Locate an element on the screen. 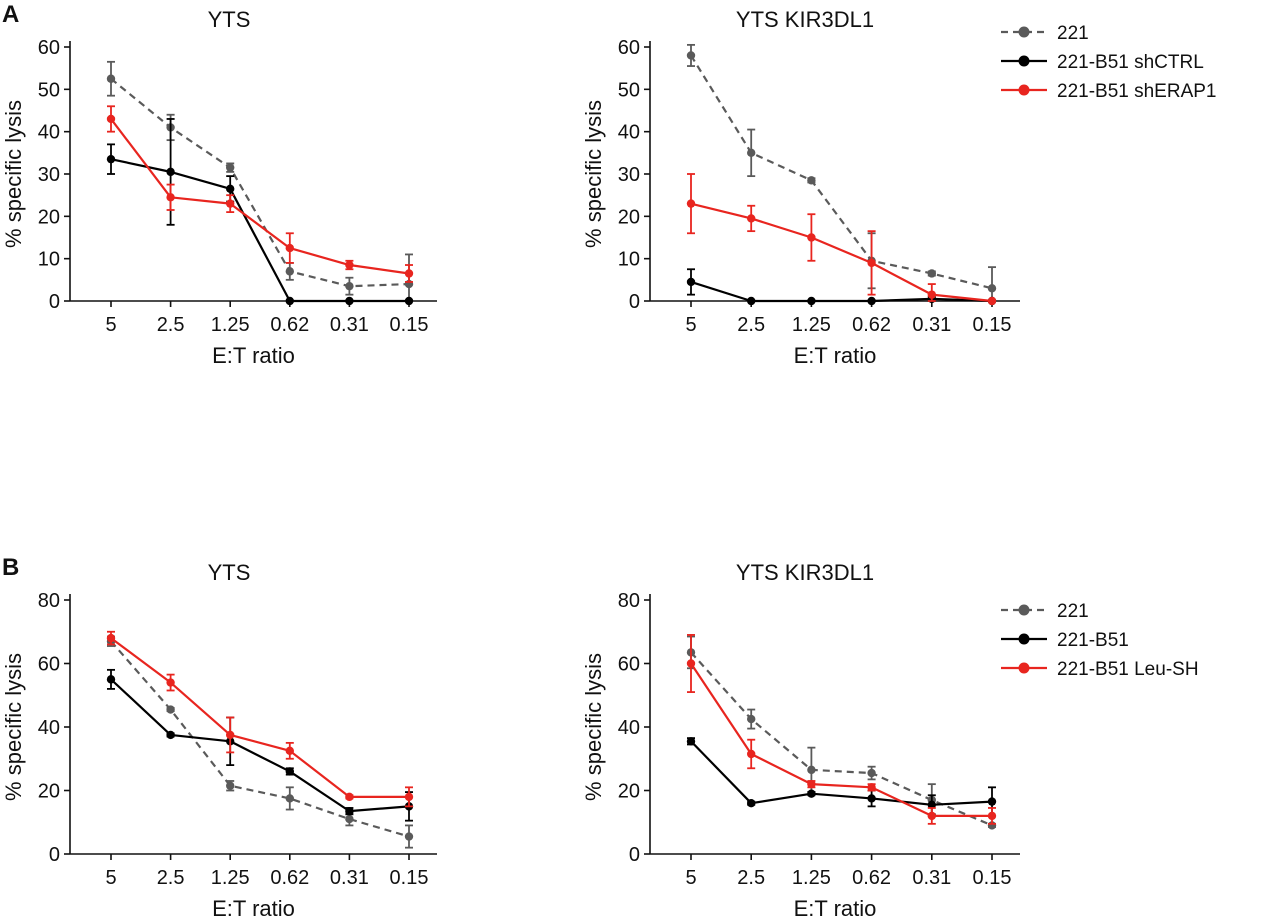 Image resolution: width=1265 pixels, height=923 pixels. series-221-b51-shctrl is located at coordinates (260, 212).